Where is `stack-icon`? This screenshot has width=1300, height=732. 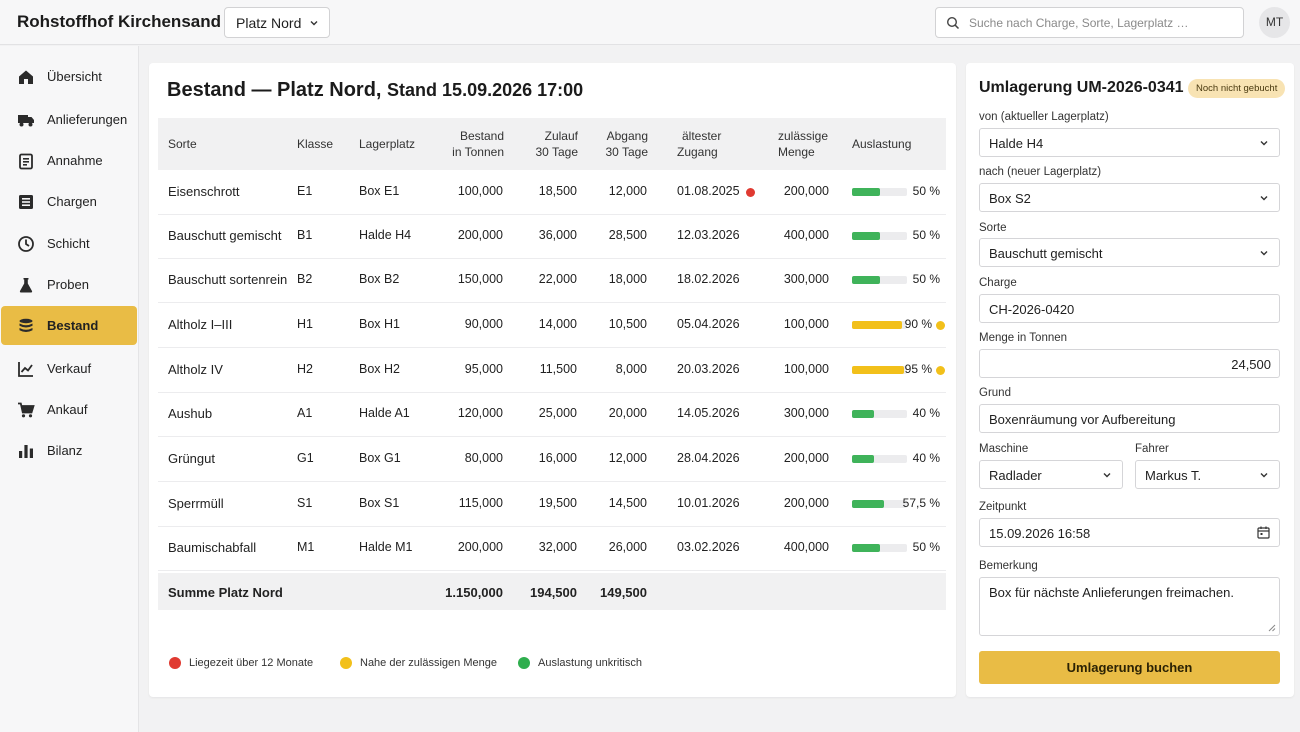 stack-icon is located at coordinates (26, 325).